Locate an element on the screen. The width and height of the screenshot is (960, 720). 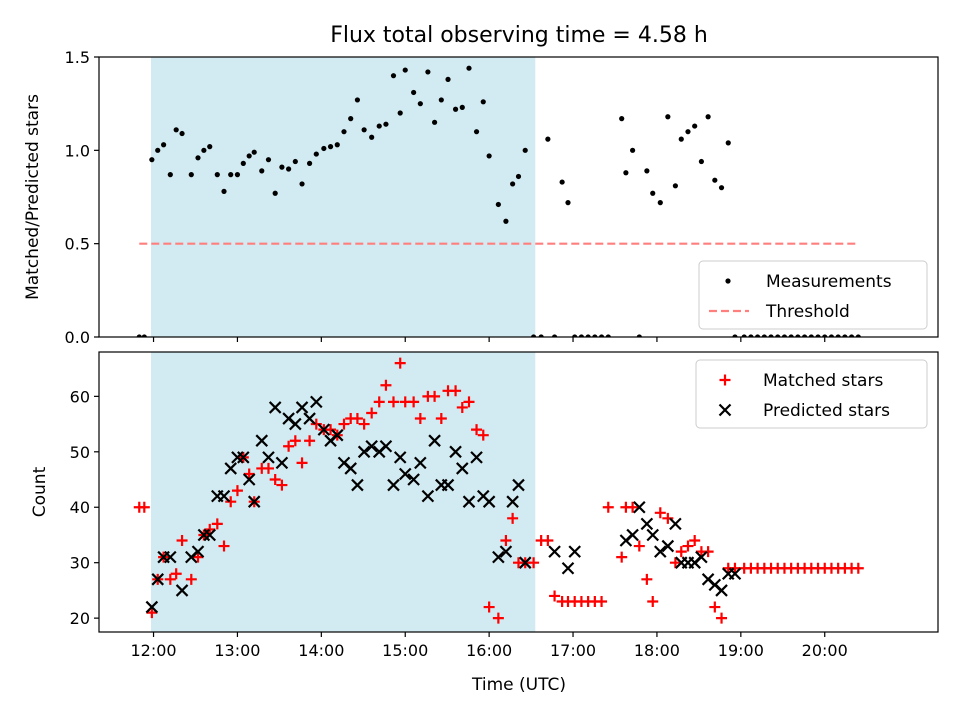
legend-label: Threshold is located at coordinates (807, 312).